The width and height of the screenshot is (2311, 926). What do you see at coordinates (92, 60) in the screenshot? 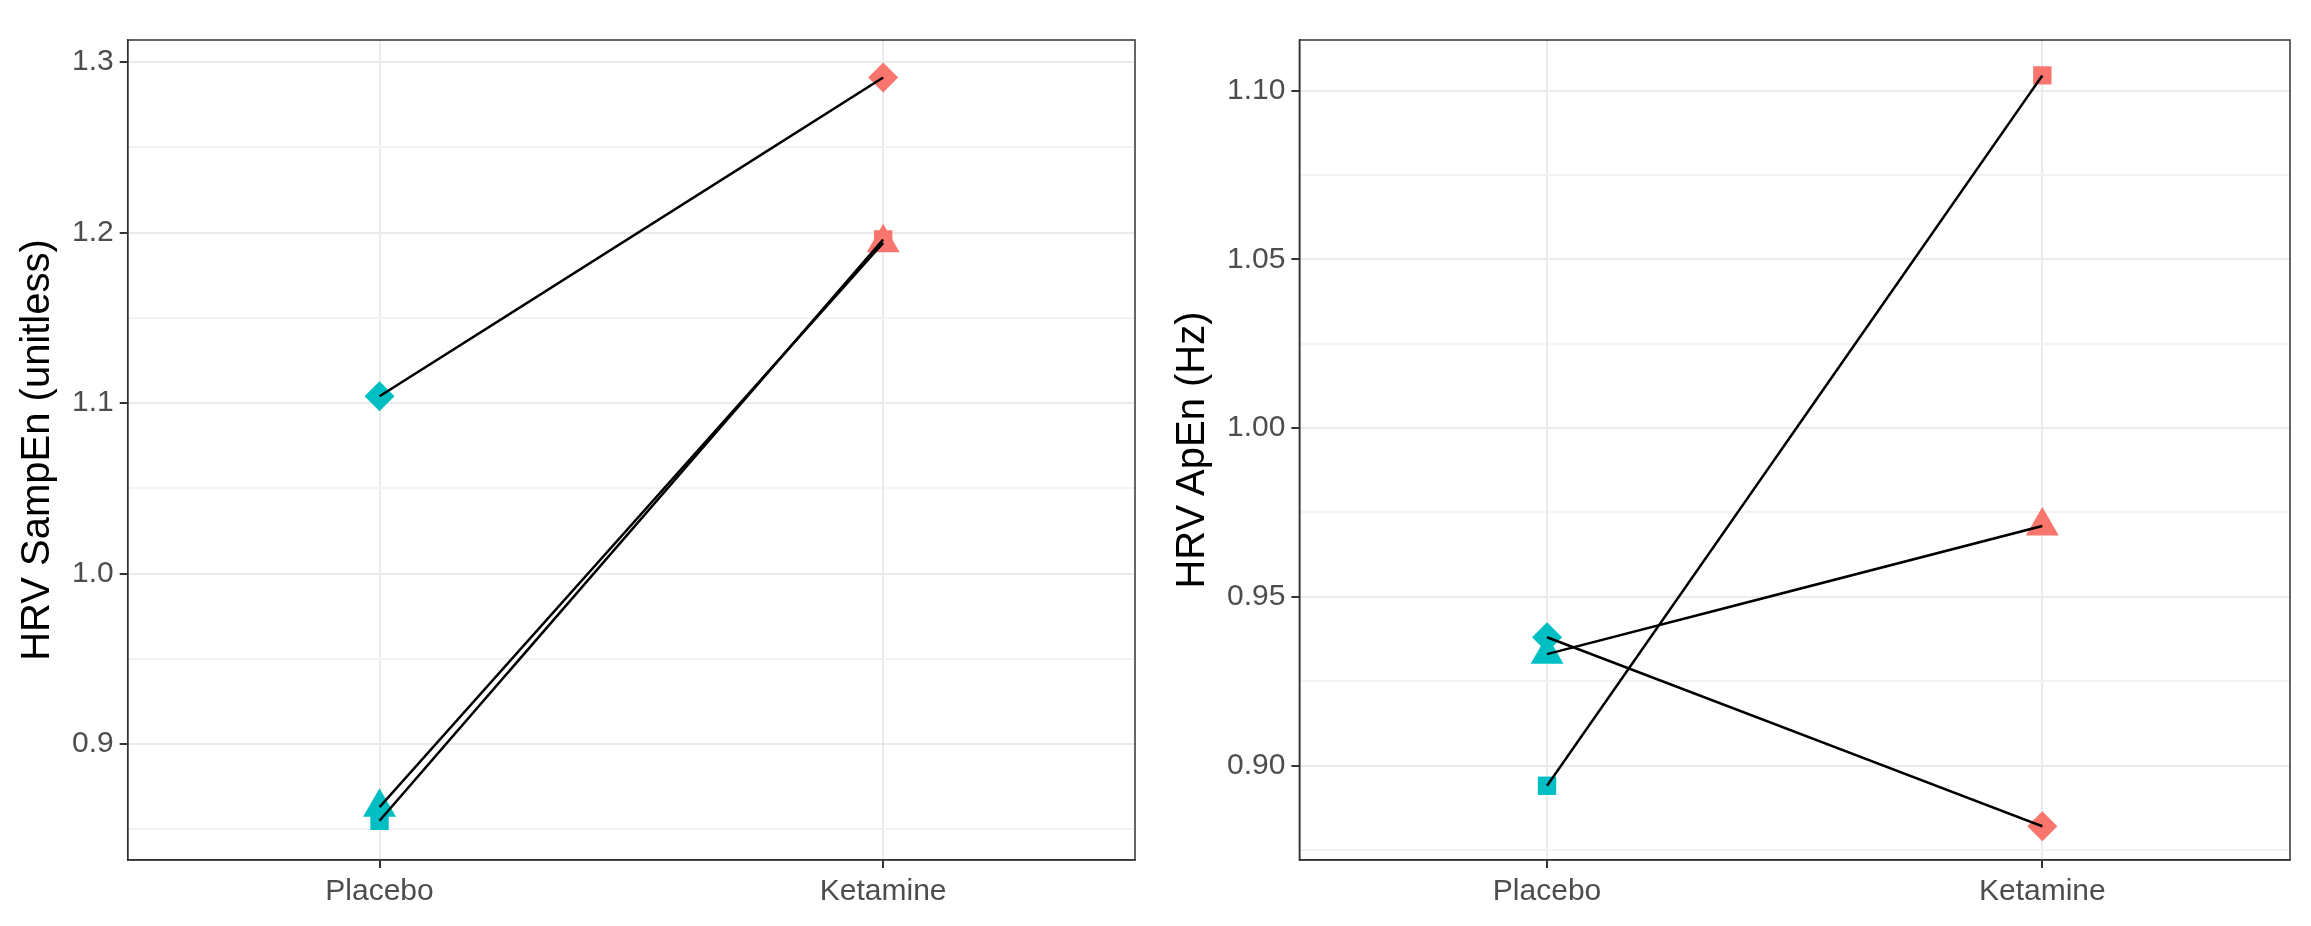
I see `y-tick-label: 1.3` at bounding box center [92, 60].